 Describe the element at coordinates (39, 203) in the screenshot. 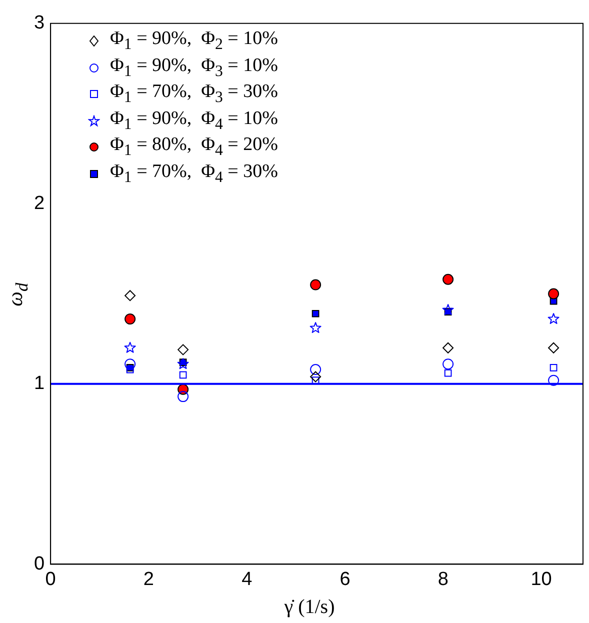

I see `y-tick-label: 2` at that location.